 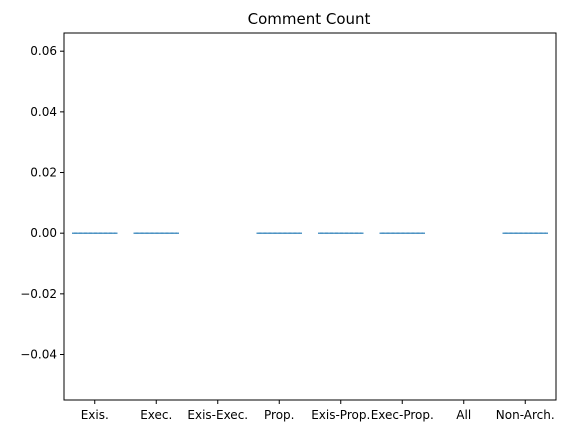 I want to click on x-tick-label: Exec., so click(x=156, y=415).